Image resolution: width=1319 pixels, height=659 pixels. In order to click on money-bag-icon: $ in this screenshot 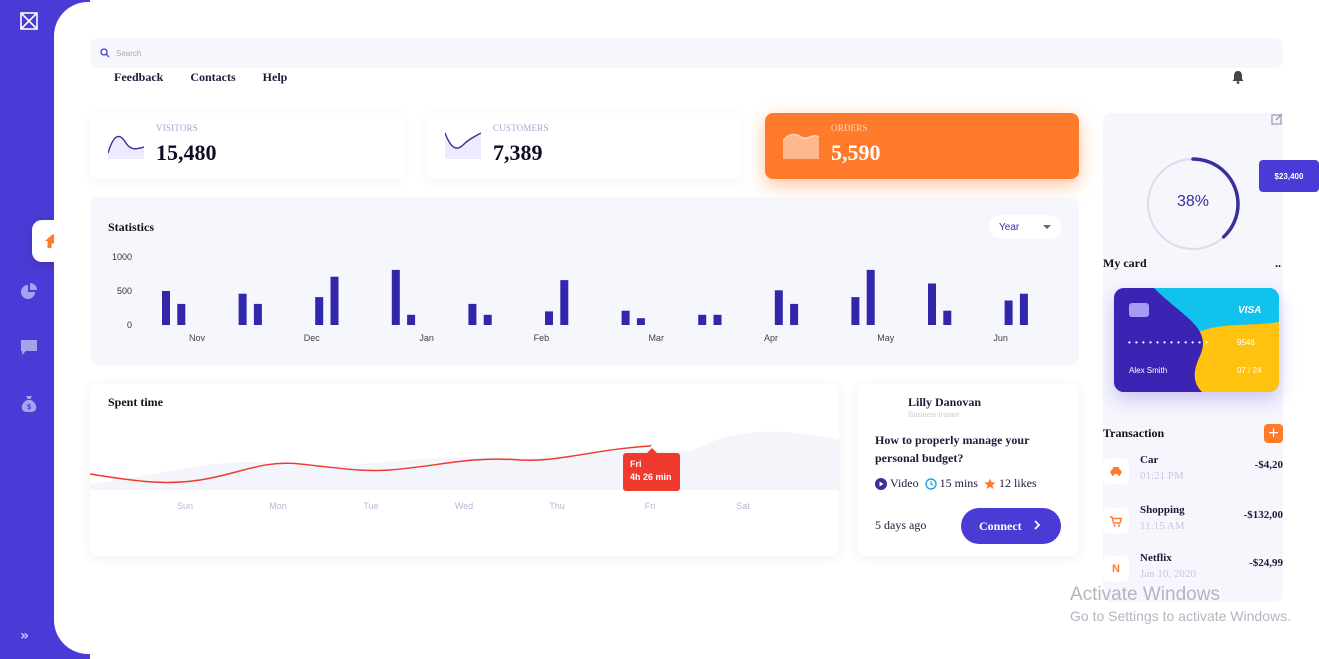, I will do `click(29, 404)`.